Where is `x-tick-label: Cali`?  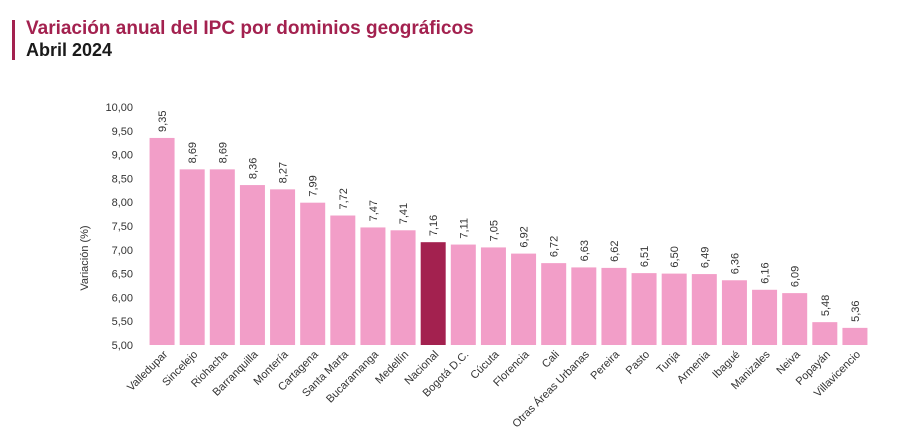
x-tick-label: Cali is located at coordinates (551, 360).